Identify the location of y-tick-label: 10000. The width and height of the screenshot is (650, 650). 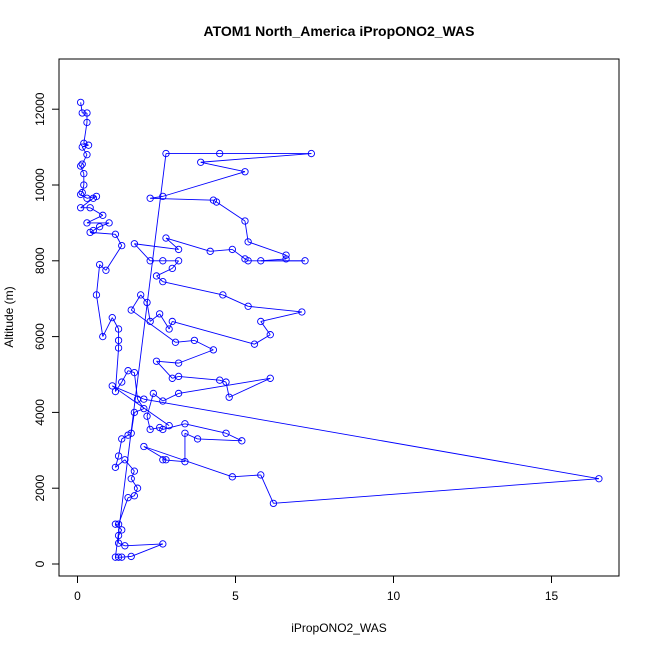
(40, 185).